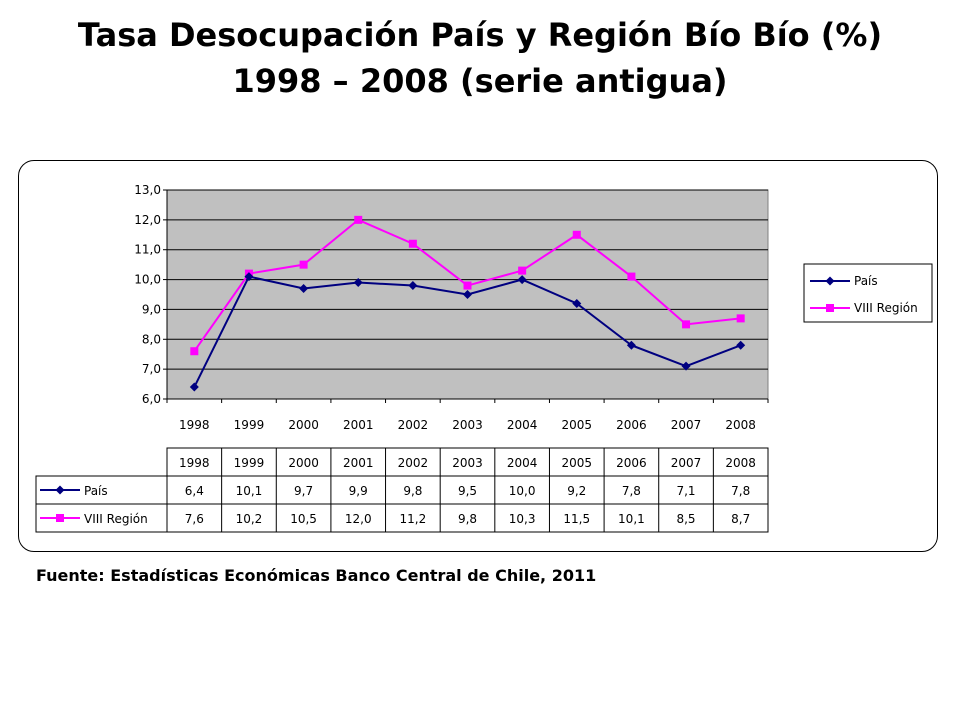 Image resolution: width=960 pixels, height=720 pixels. What do you see at coordinates (249, 425) in the screenshot?
I see `x-tick-label: 1999` at bounding box center [249, 425].